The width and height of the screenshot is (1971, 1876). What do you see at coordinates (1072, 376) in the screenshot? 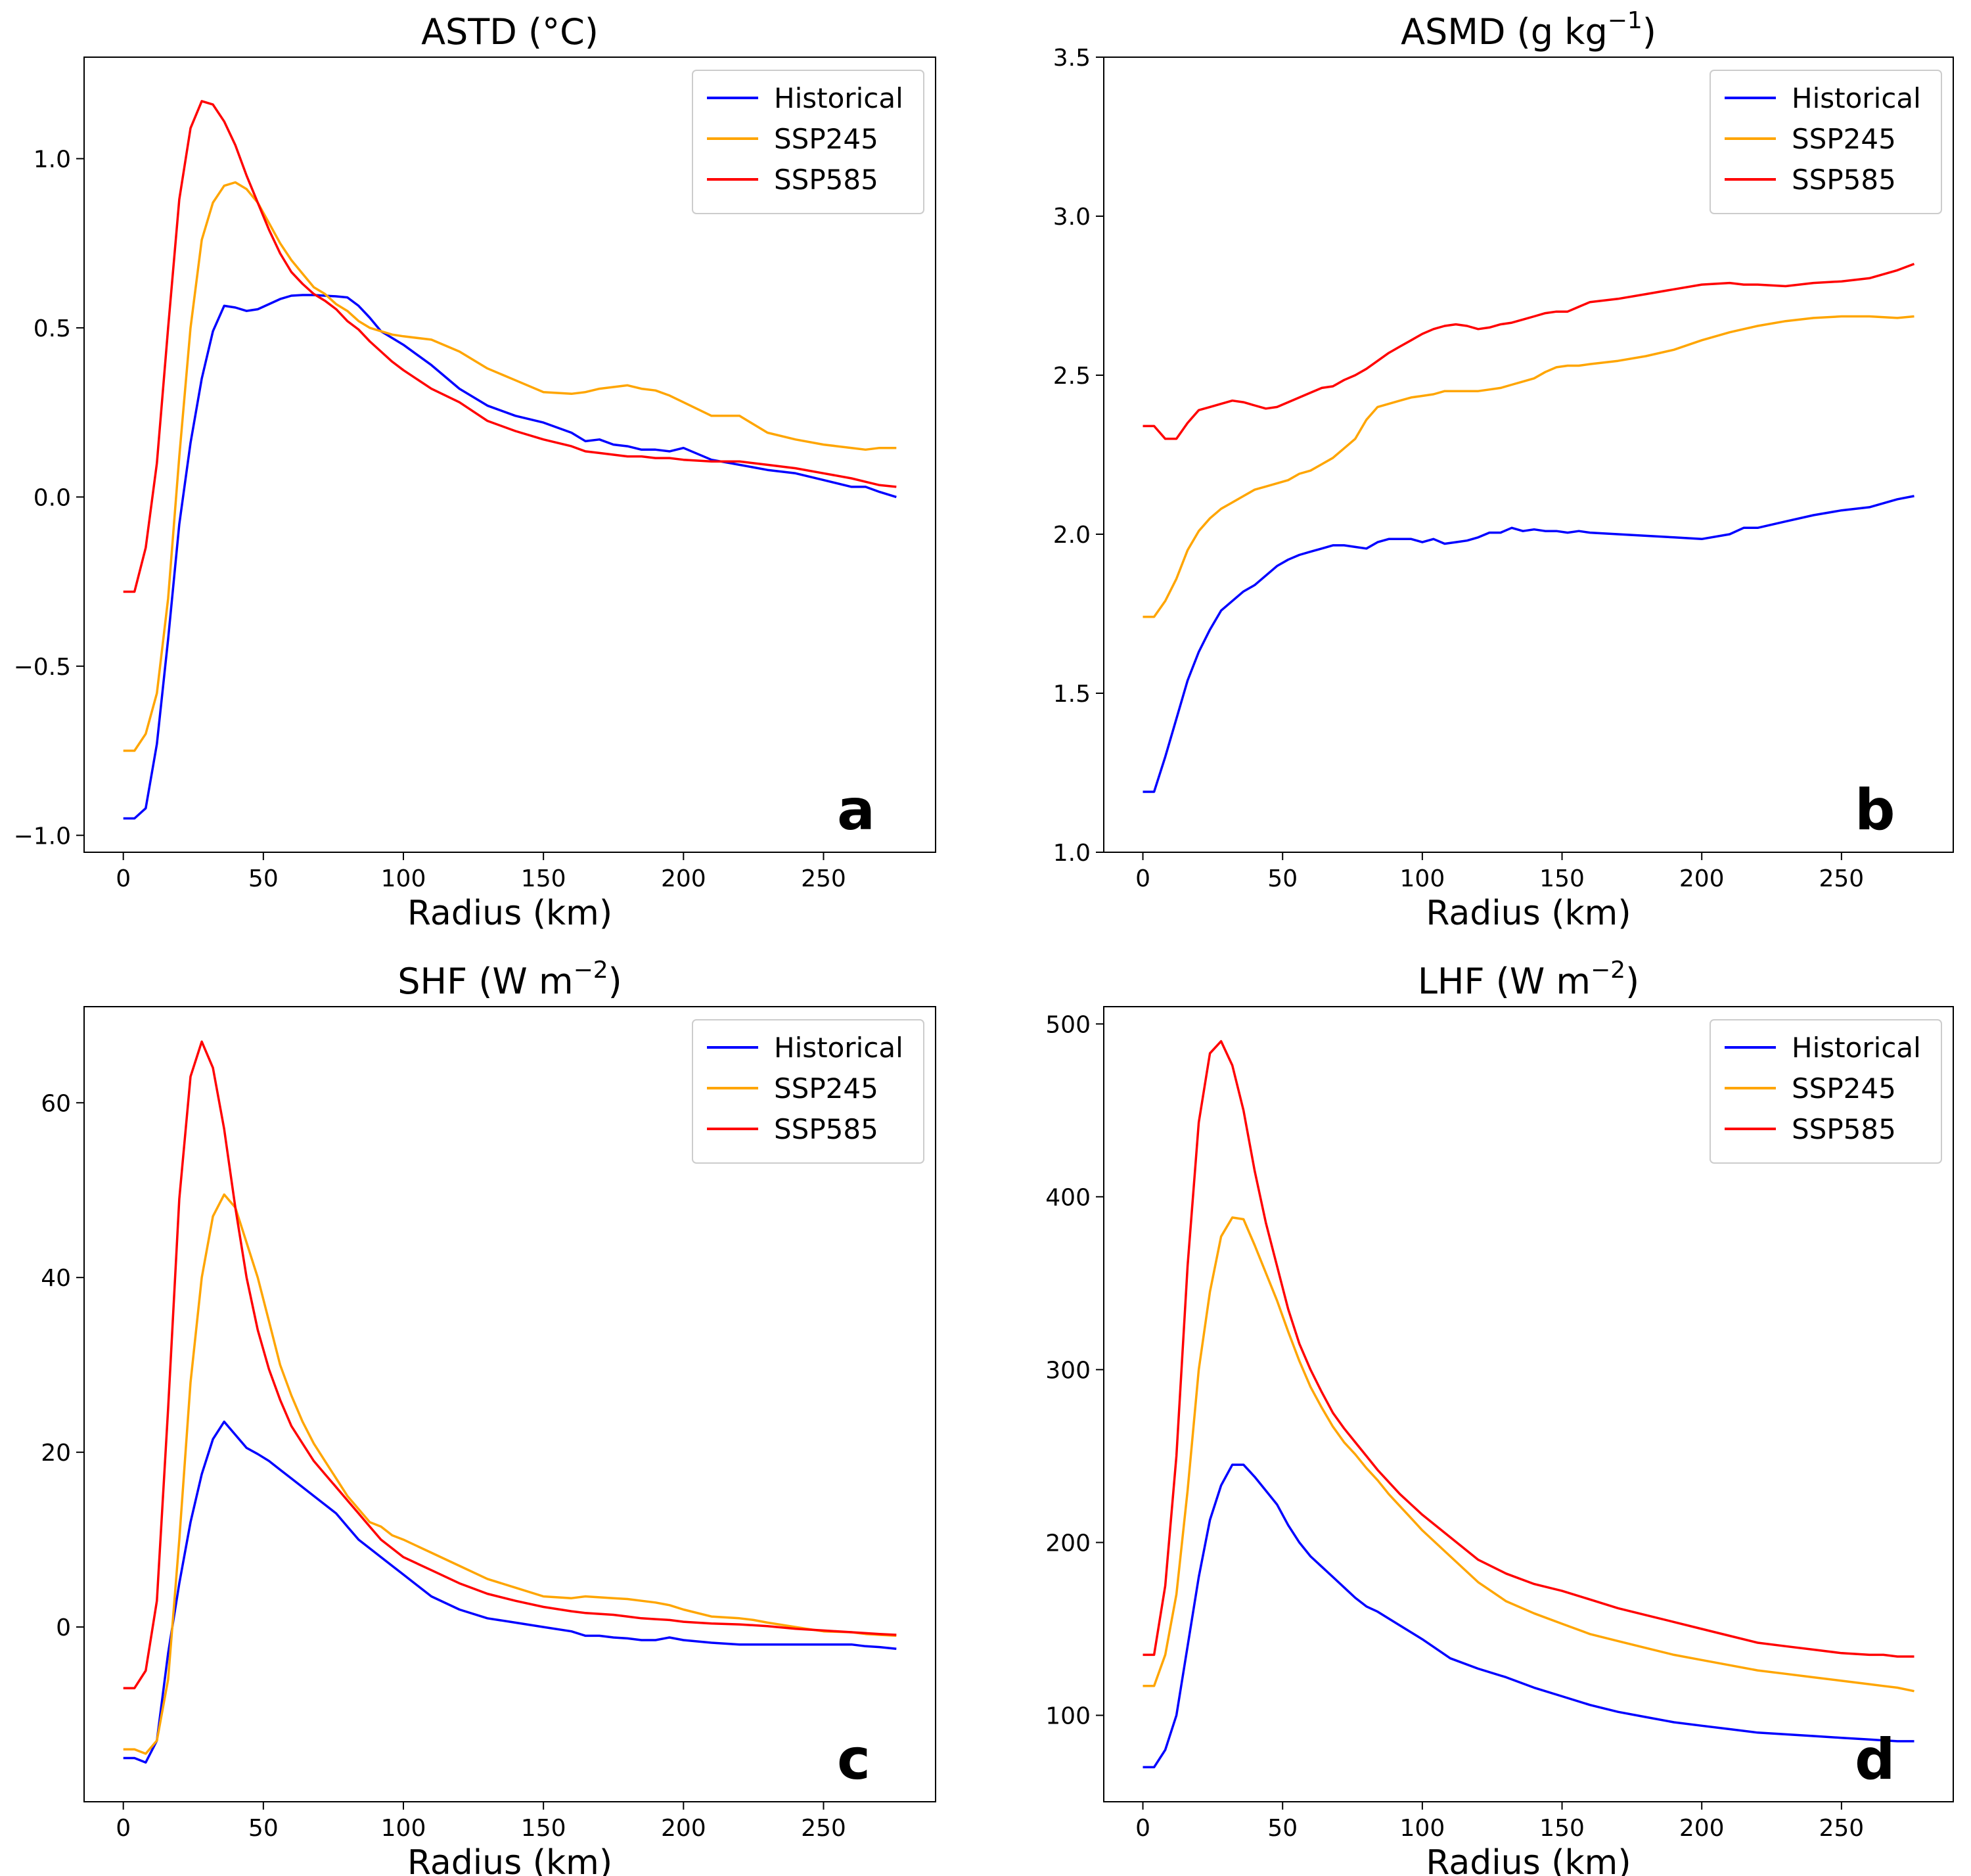
I see `y-tick-label: 2.5` at bounding box center [1072, 376].